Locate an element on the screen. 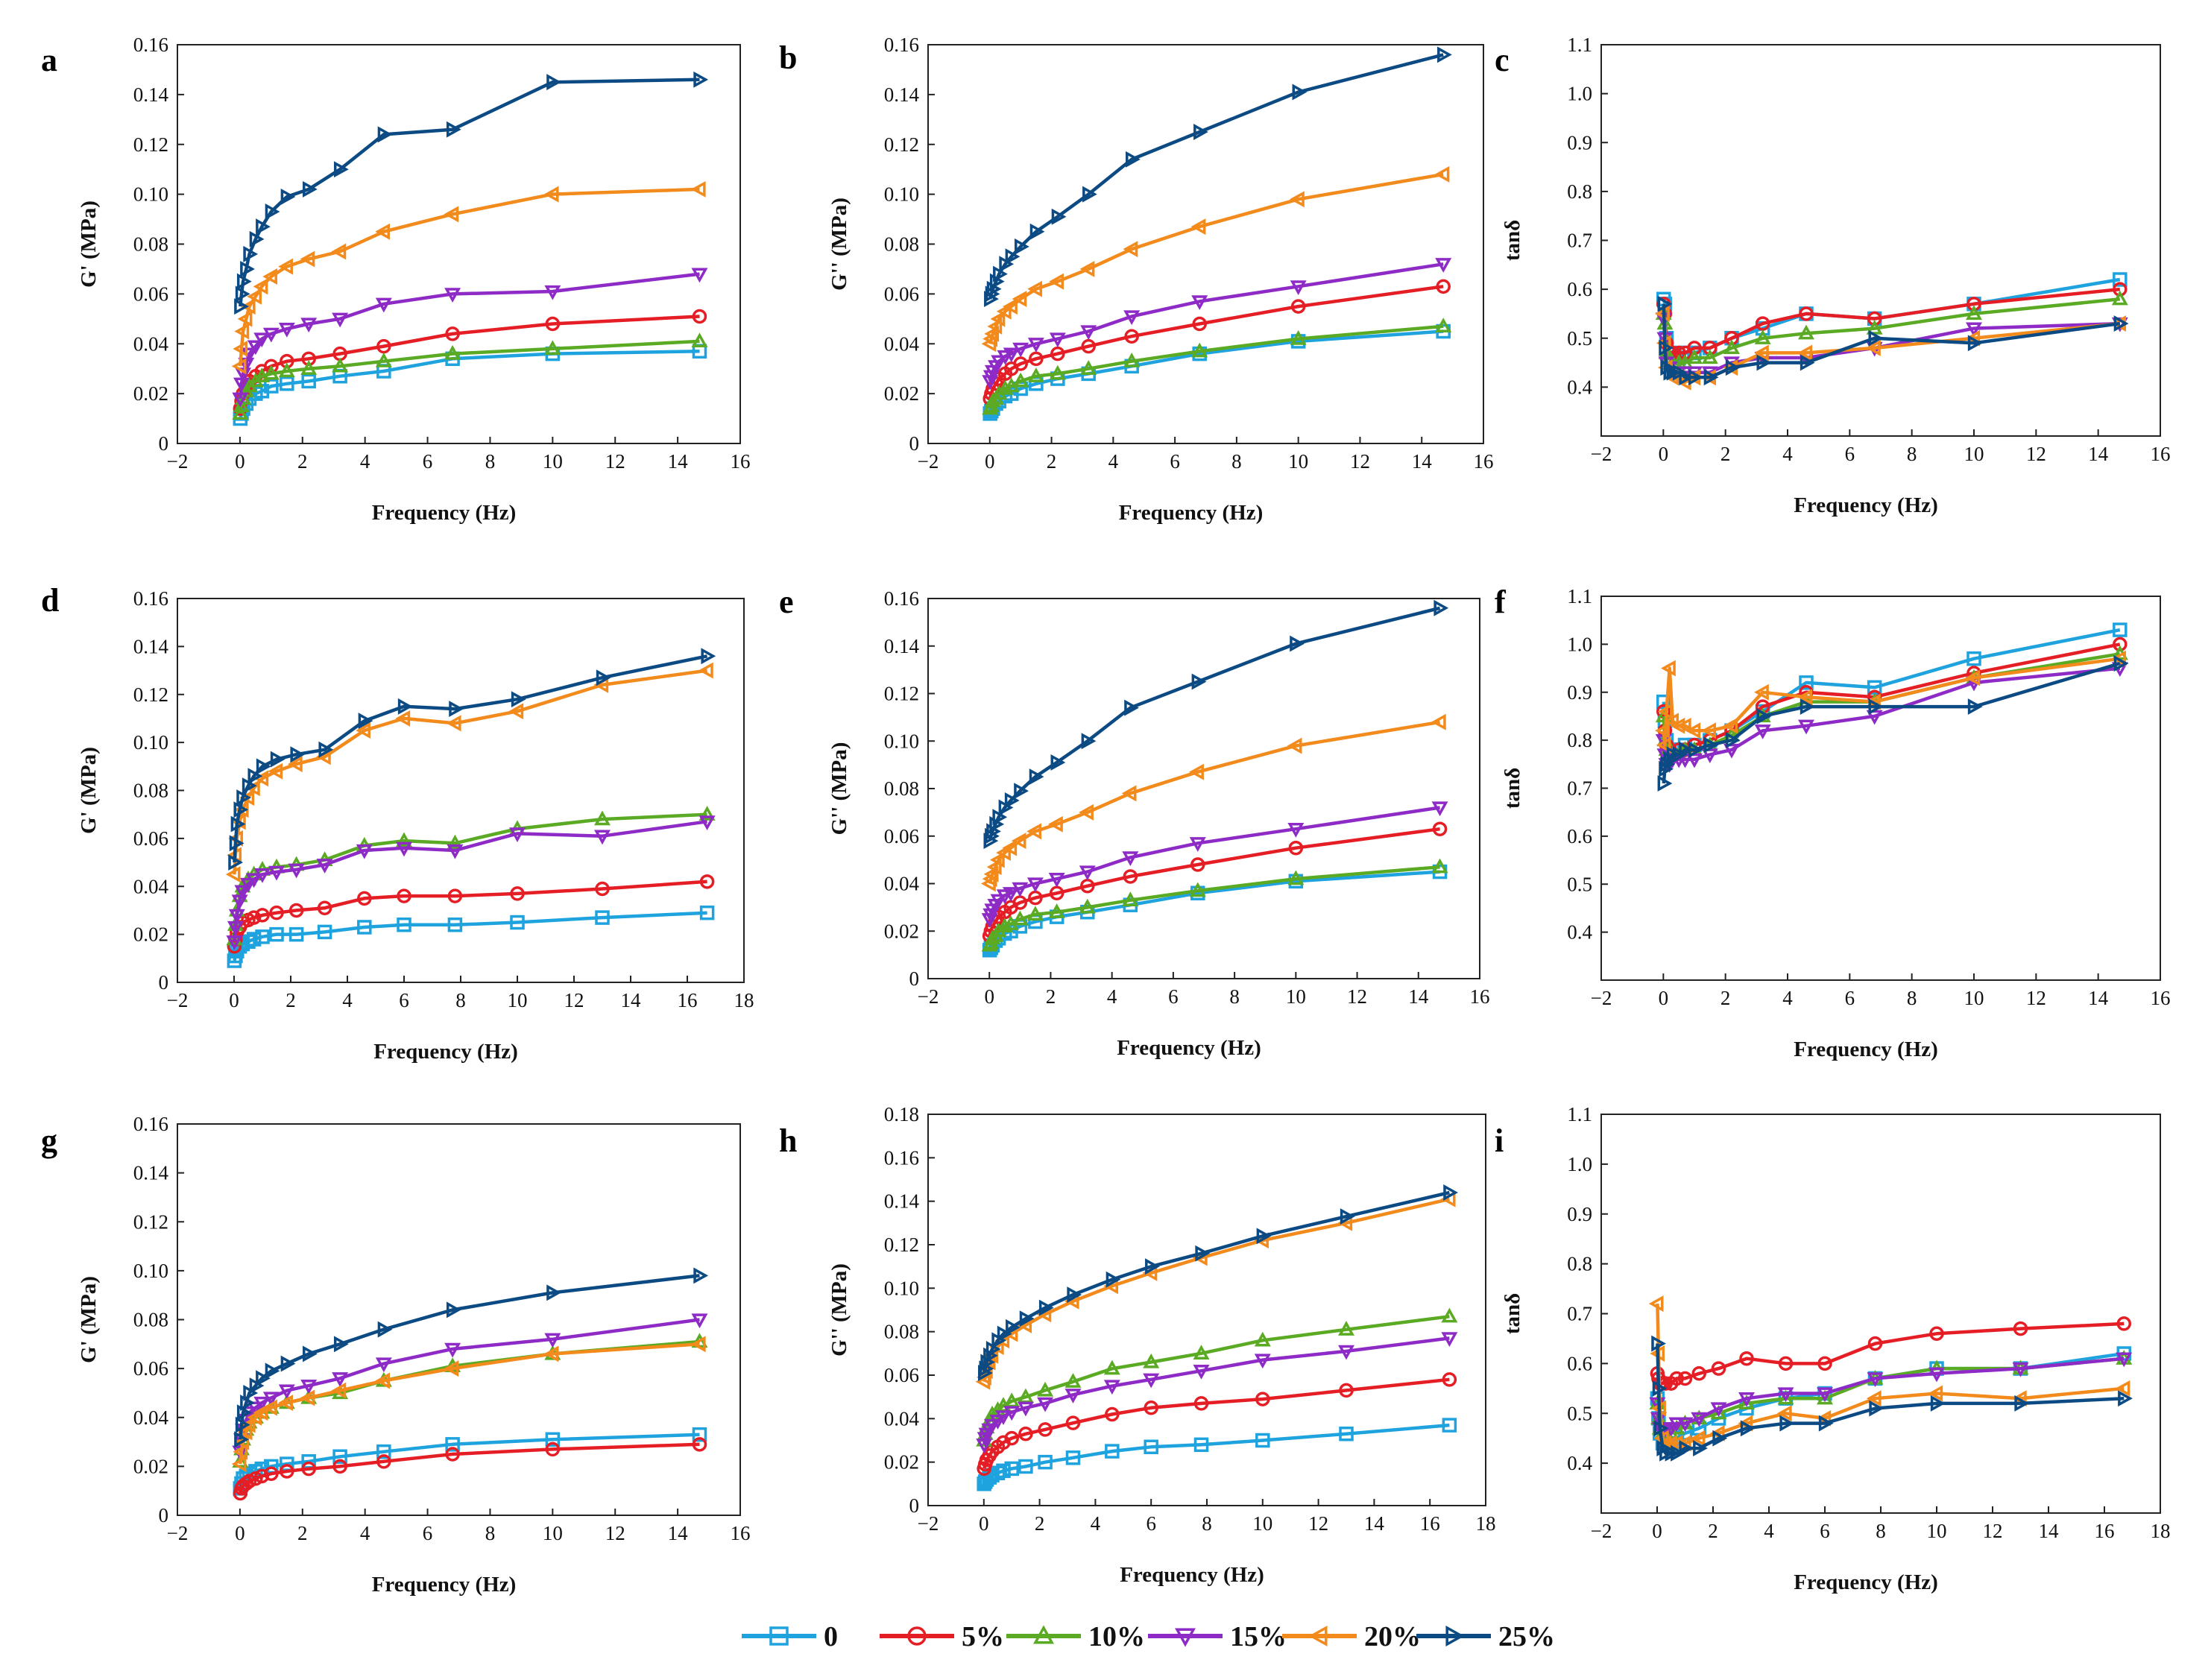 This screenshot has height=1680, width=2211. x-tick-label: 2 is located at coordinates (1051, 996).